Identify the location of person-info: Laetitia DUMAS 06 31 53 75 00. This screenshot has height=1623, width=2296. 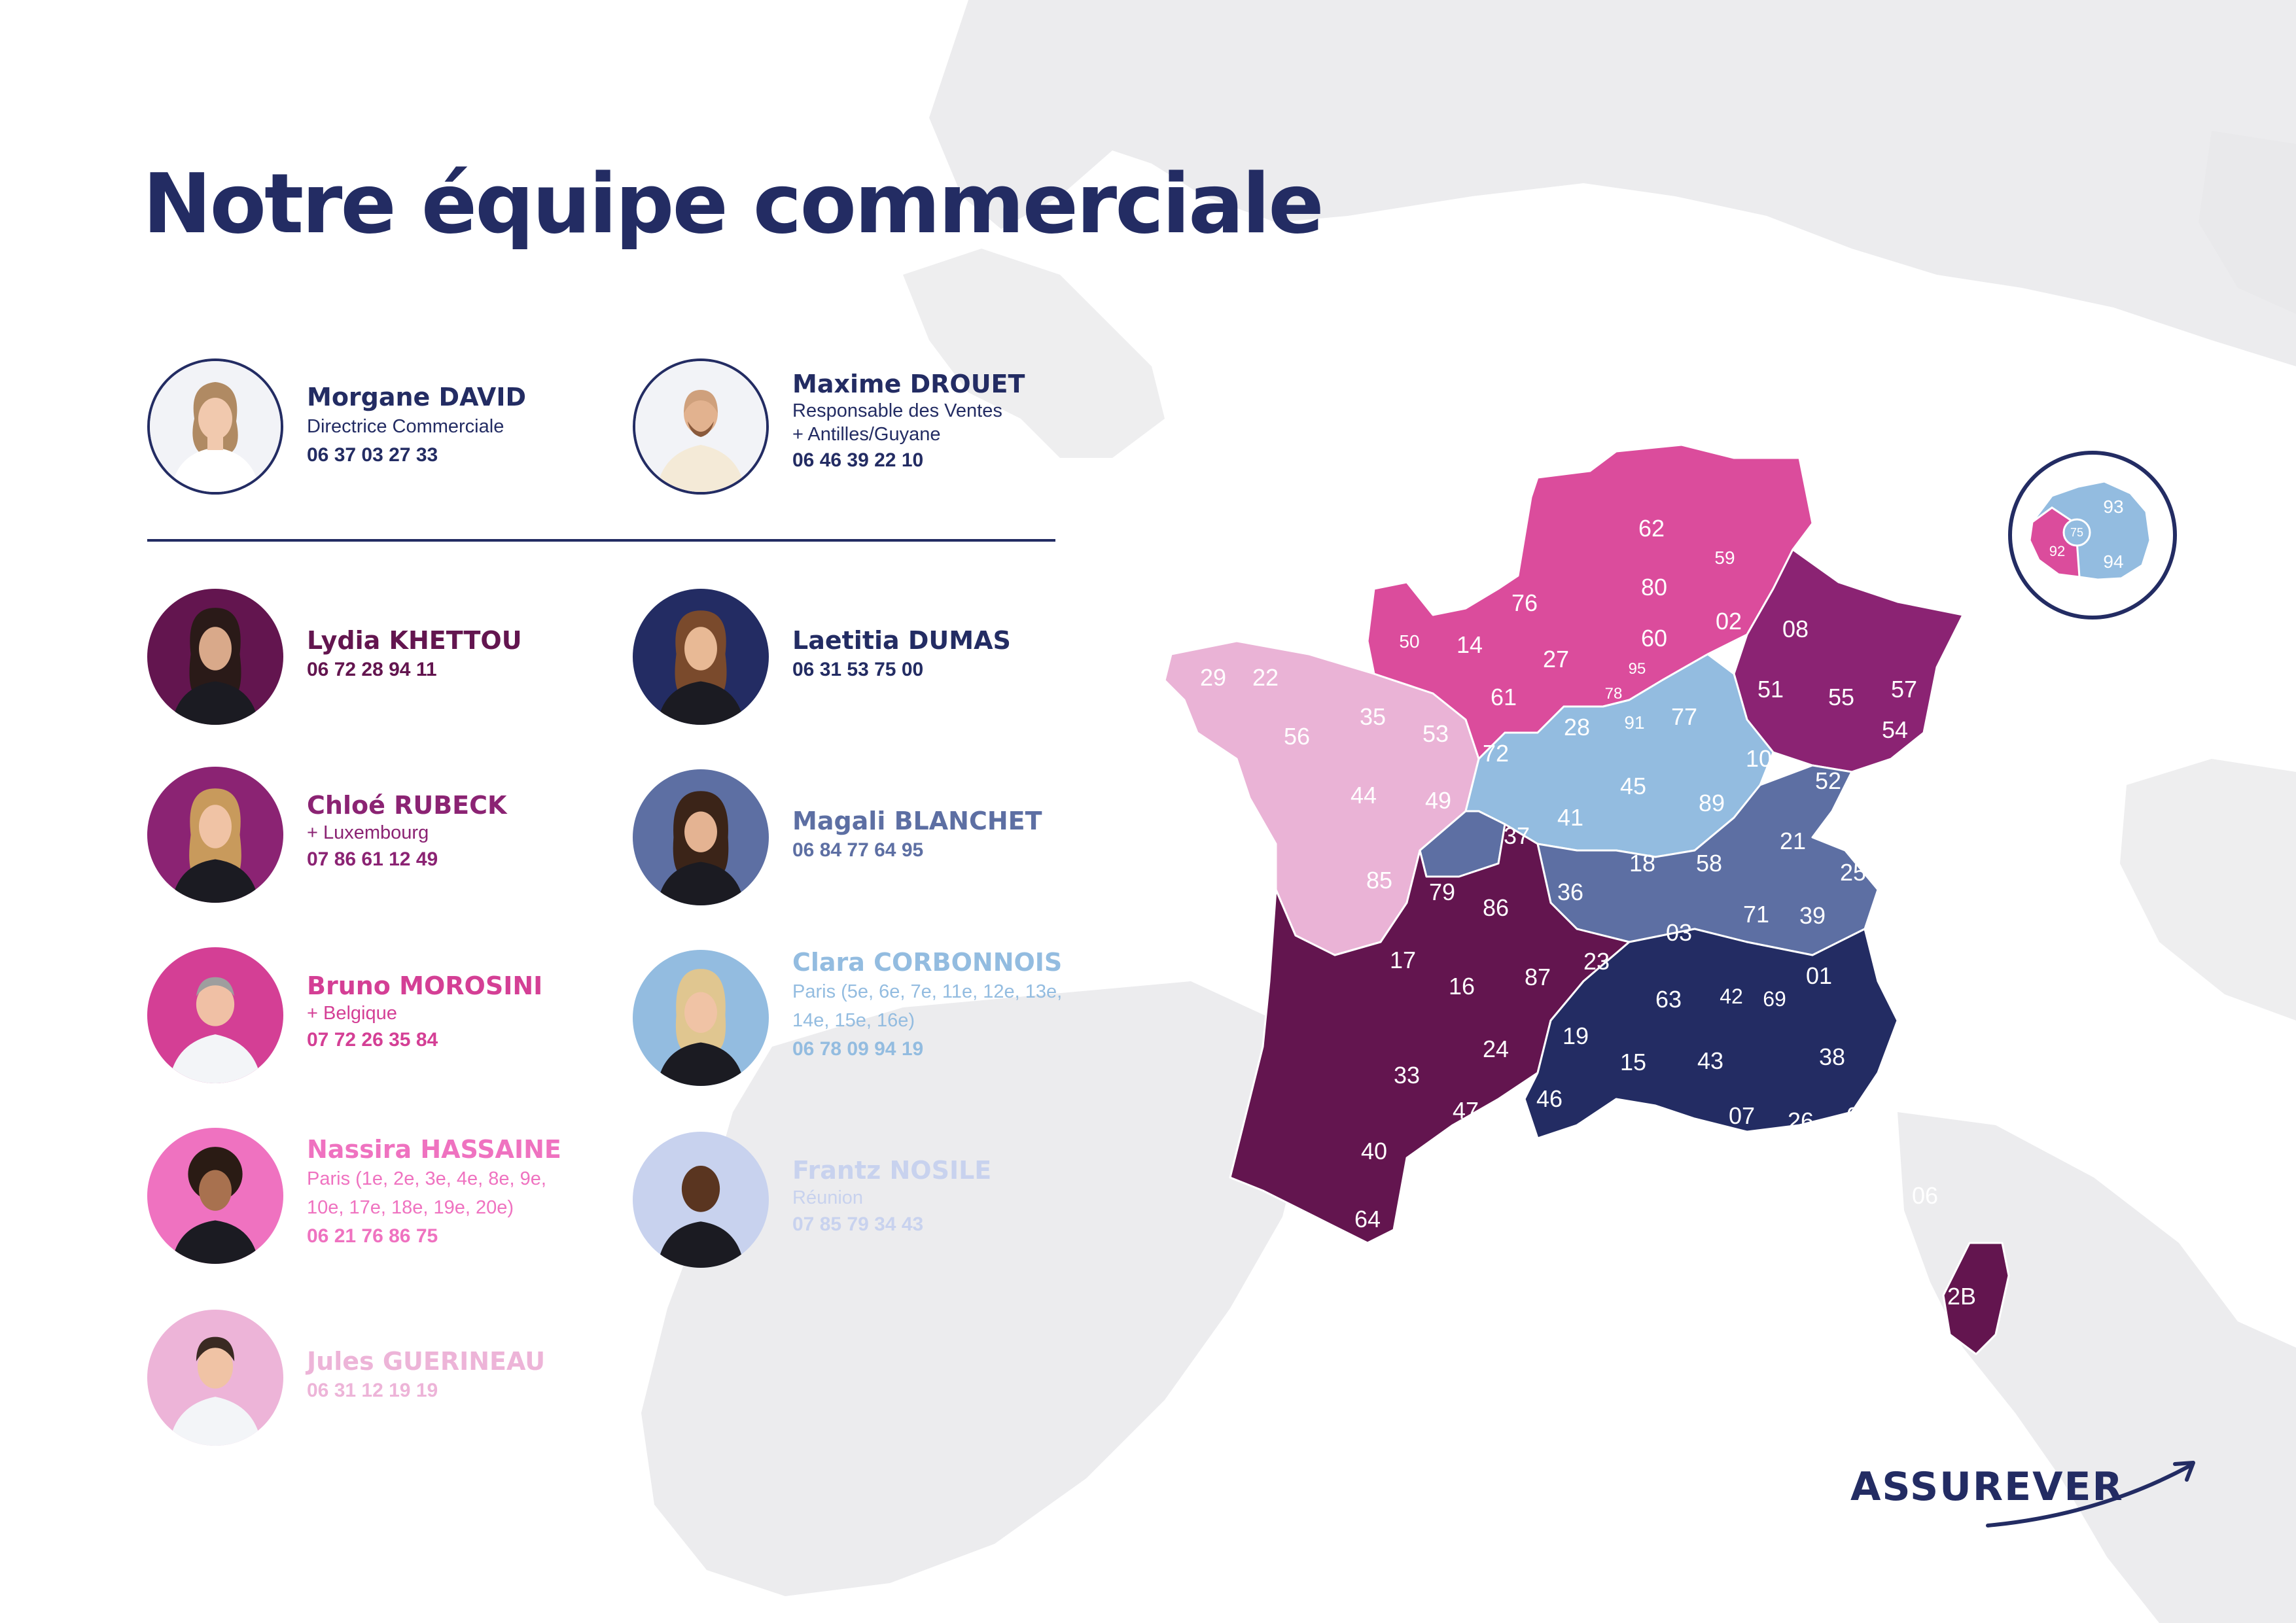
(976, 654).